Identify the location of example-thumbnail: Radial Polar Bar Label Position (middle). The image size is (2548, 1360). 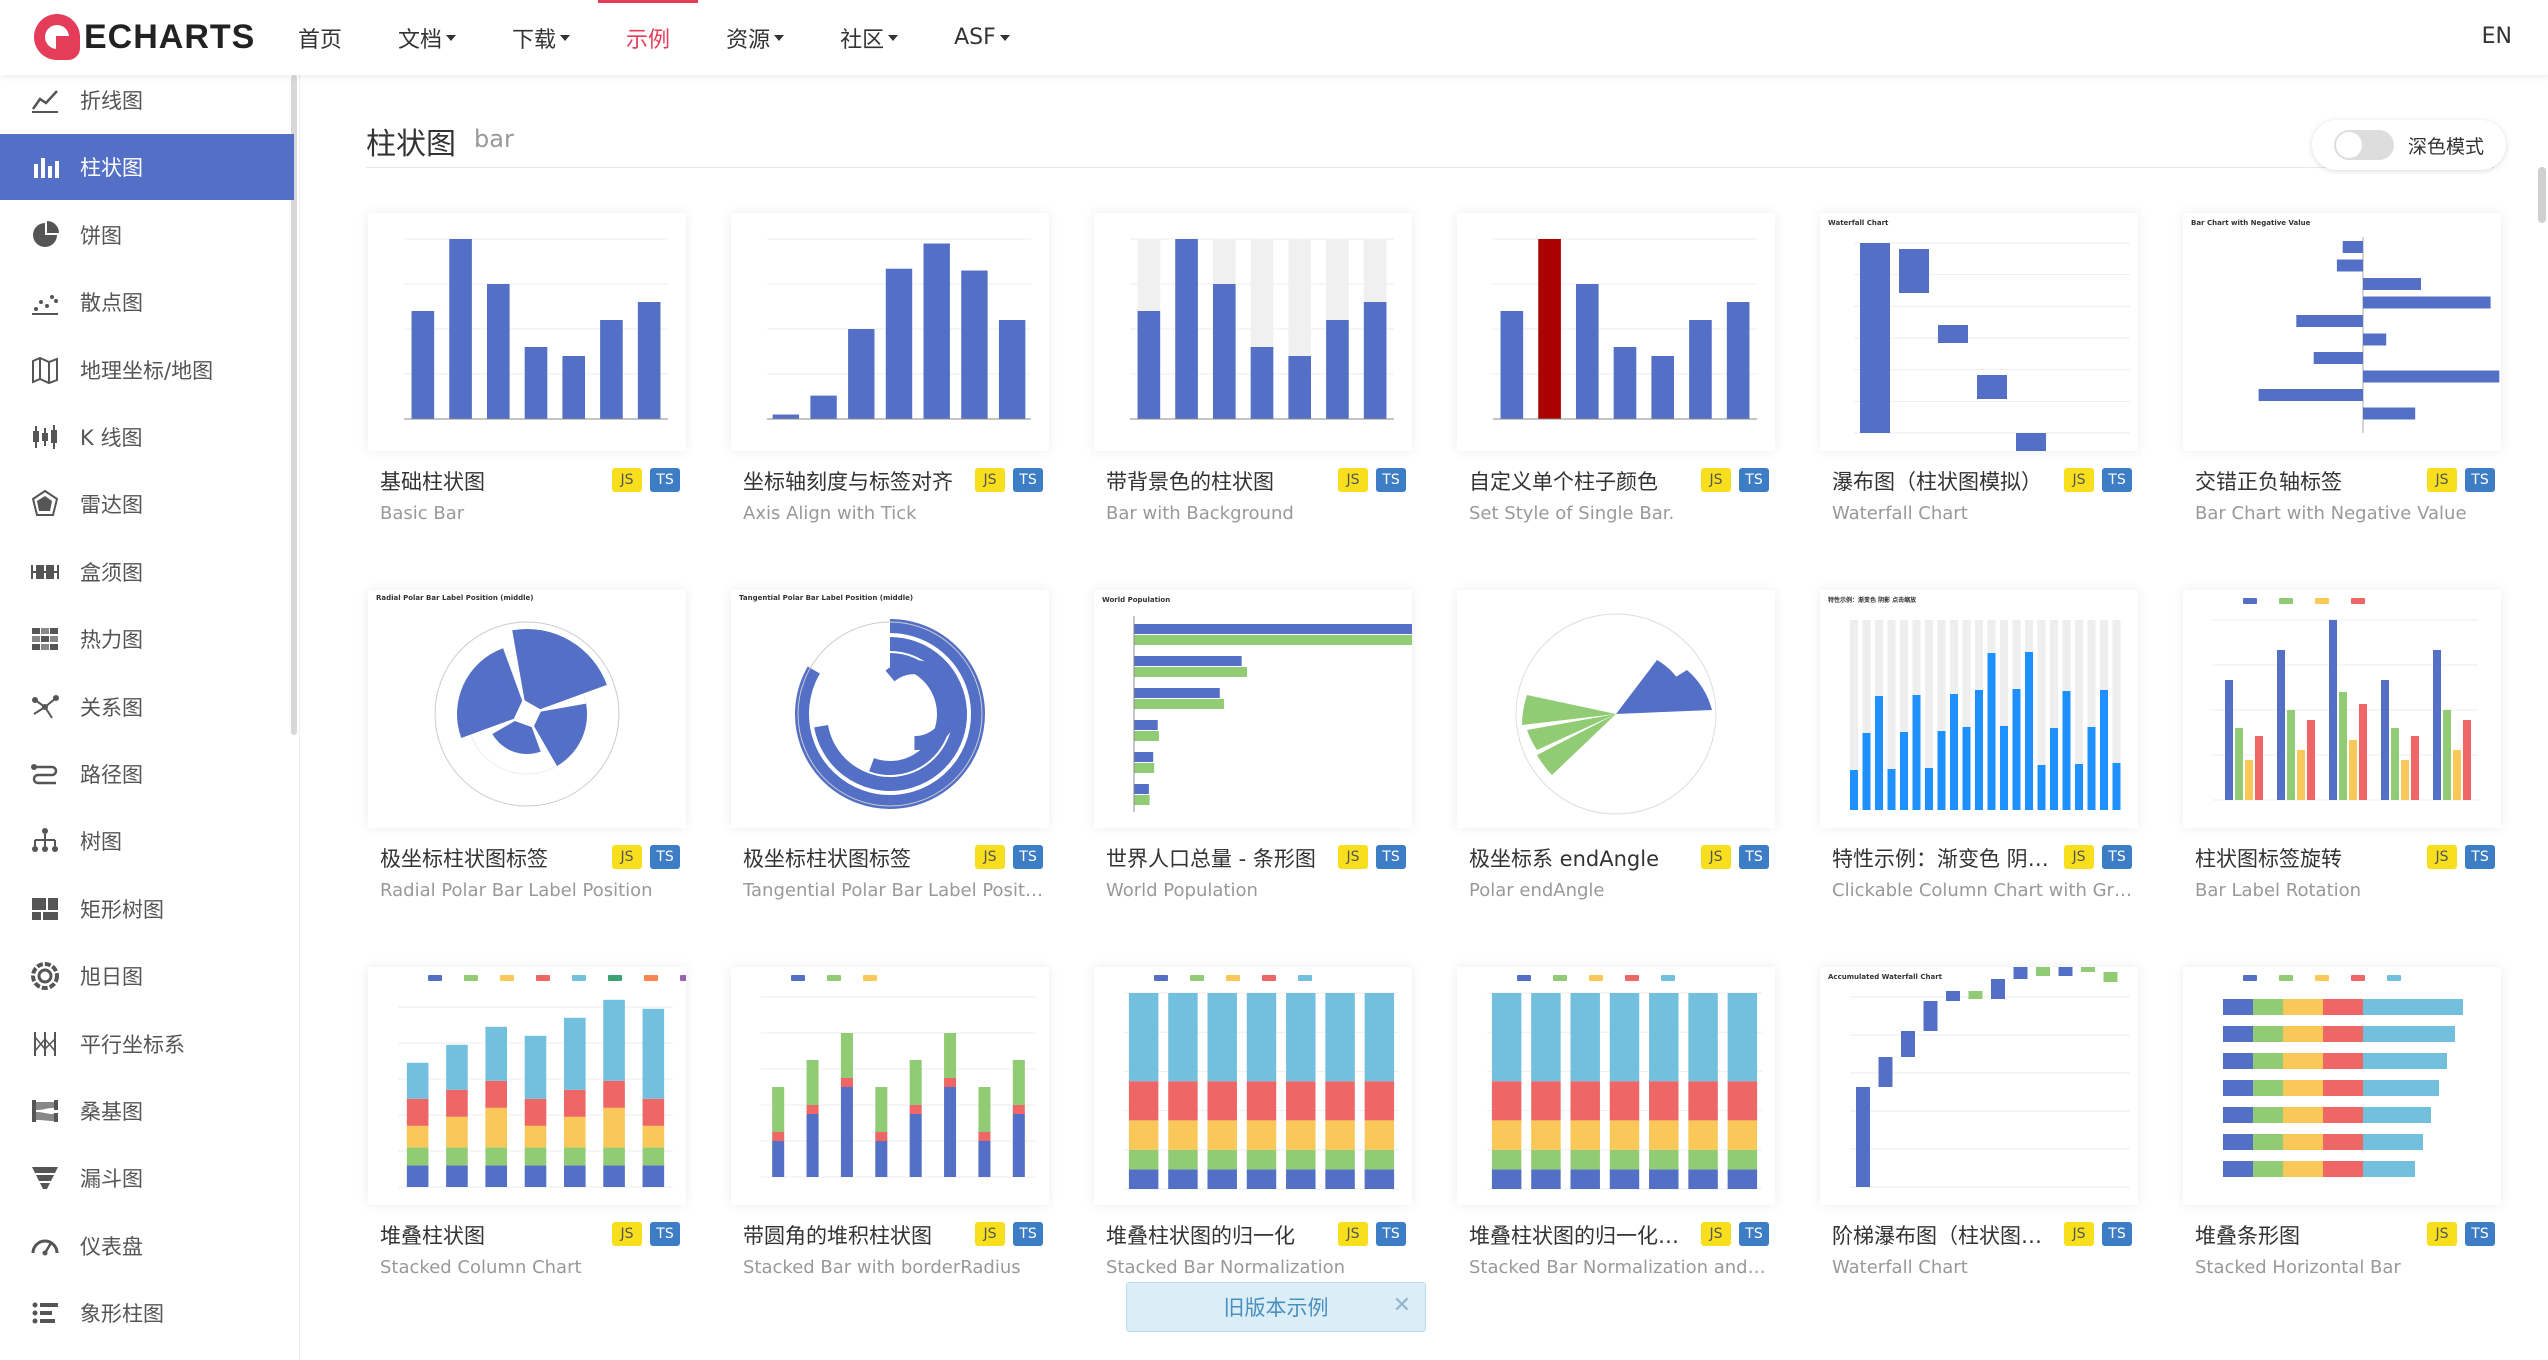
(527, 709).